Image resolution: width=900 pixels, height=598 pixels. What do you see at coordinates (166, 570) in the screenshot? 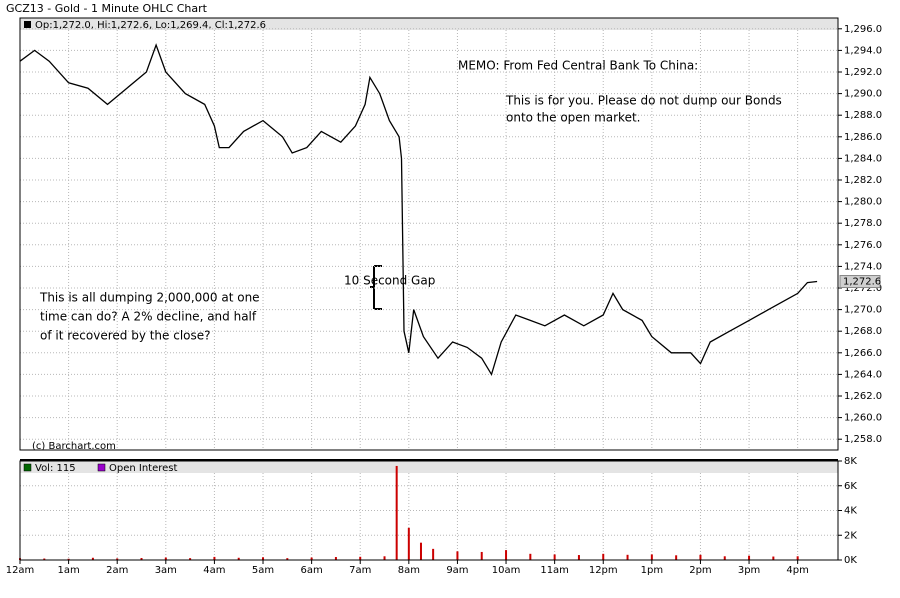
I see `x-tick-label: 3am` at bounding box center [166, 570].